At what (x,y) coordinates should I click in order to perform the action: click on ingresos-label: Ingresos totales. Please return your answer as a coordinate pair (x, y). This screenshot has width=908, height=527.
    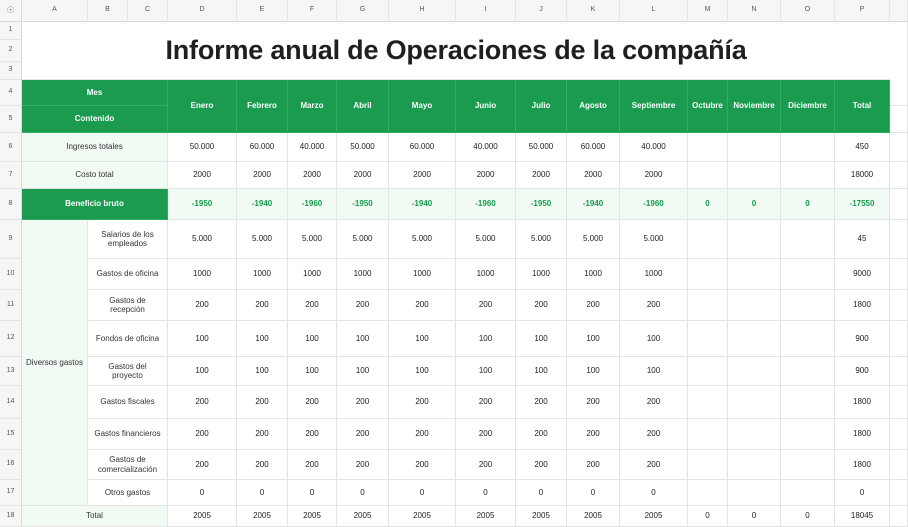
    Looking at the image, I should click on (95, 147).